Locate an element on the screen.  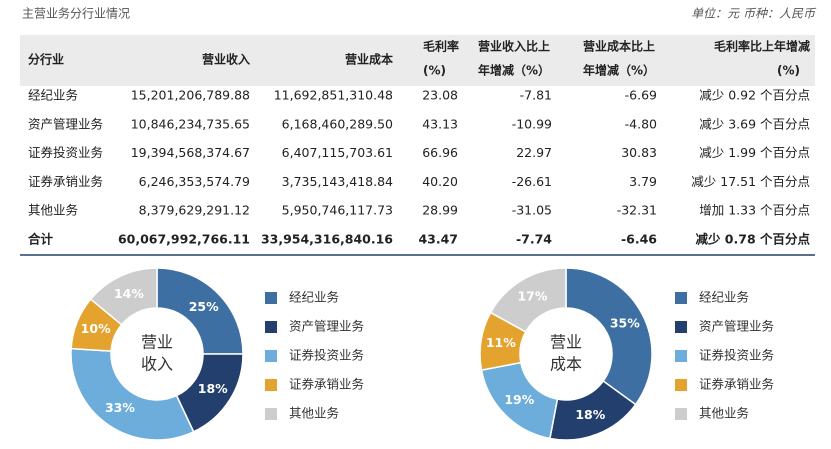
total-cell: 33,954,316,840.16 is located at coordinates (327, 239).